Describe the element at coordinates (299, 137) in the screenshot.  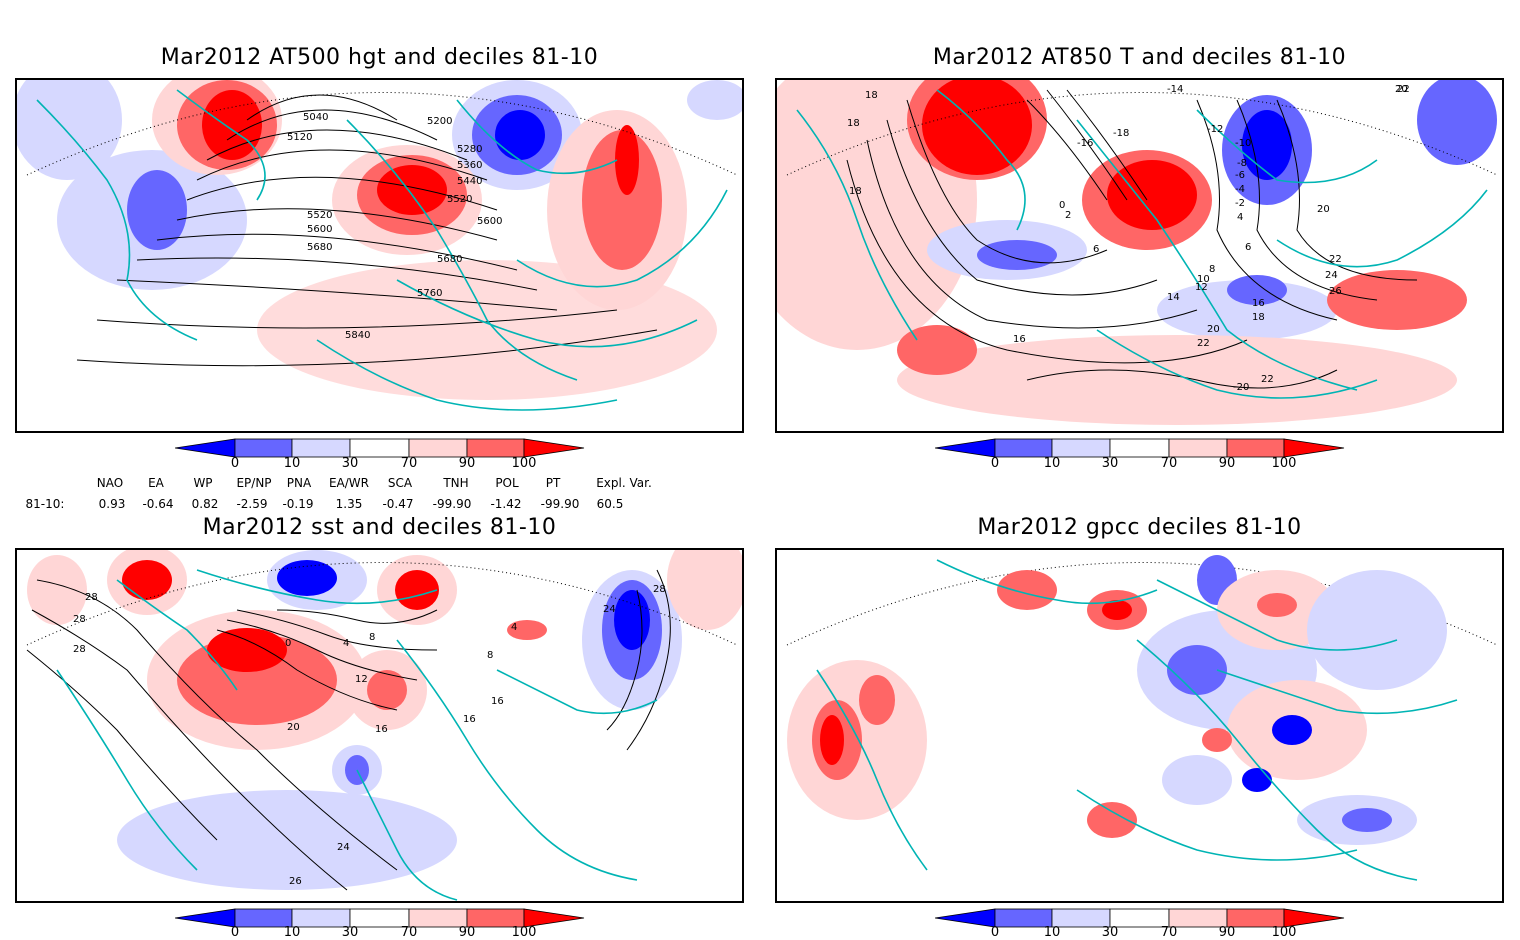
I see `contour-label: 5120` at that location.